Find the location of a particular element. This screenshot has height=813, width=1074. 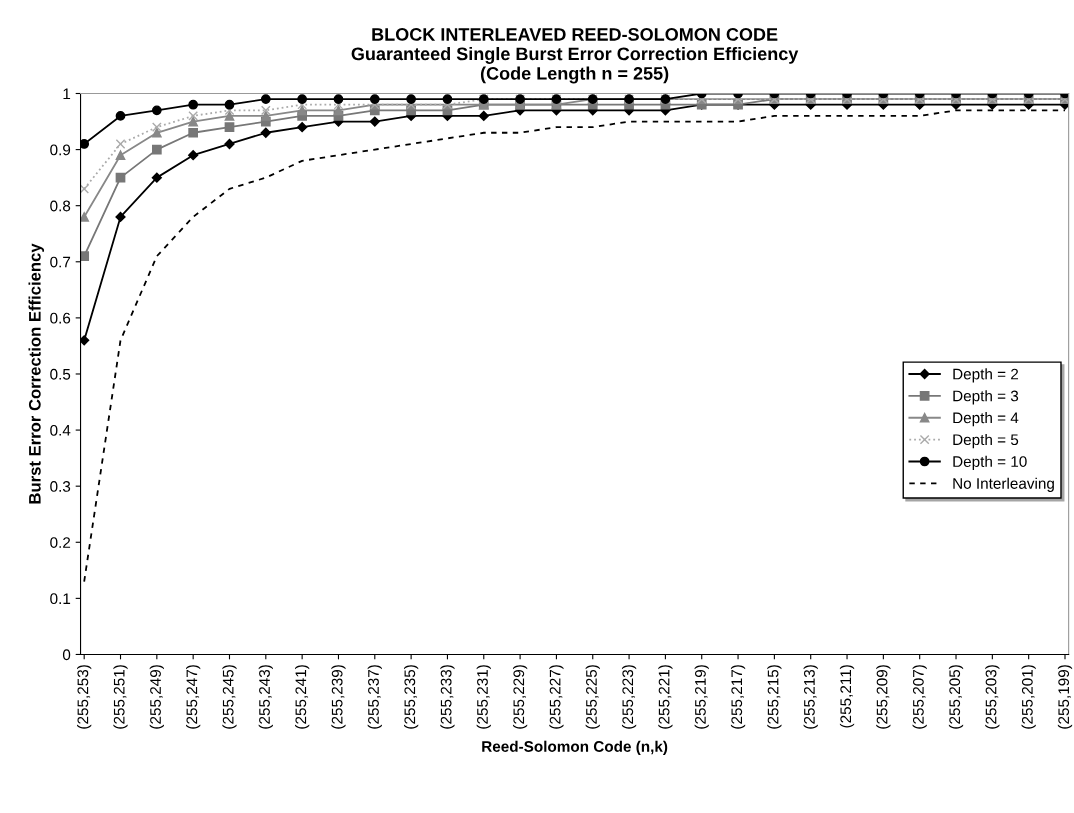

y-tick-label: 0.7 is located at coordinates (60, 262).